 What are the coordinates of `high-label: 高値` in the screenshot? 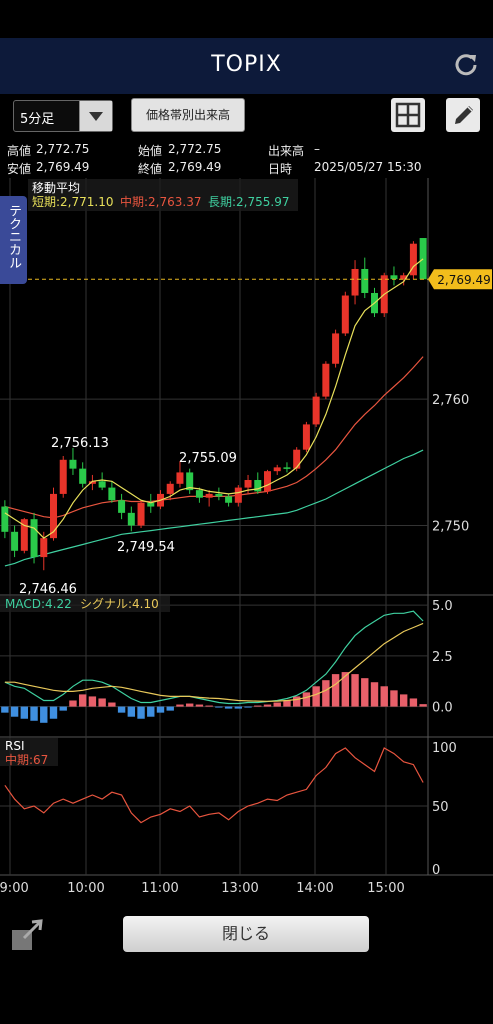 It's located at (19, 151).